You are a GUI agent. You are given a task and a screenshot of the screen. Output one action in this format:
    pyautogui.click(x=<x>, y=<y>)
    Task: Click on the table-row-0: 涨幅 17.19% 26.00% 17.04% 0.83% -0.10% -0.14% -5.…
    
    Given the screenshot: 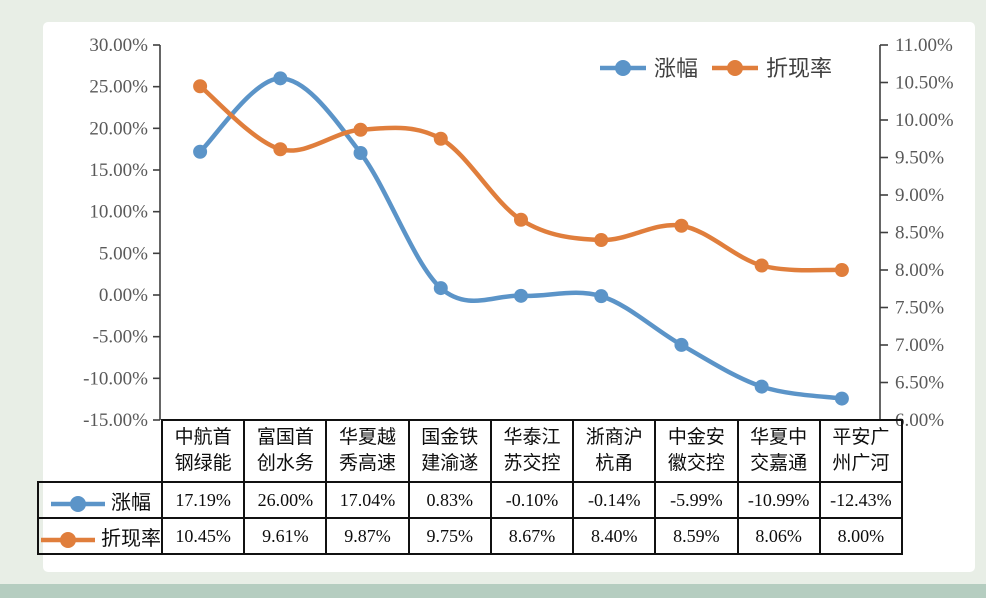 What is the action you would take?
    pyautogui.click(x=470, y=500)
    